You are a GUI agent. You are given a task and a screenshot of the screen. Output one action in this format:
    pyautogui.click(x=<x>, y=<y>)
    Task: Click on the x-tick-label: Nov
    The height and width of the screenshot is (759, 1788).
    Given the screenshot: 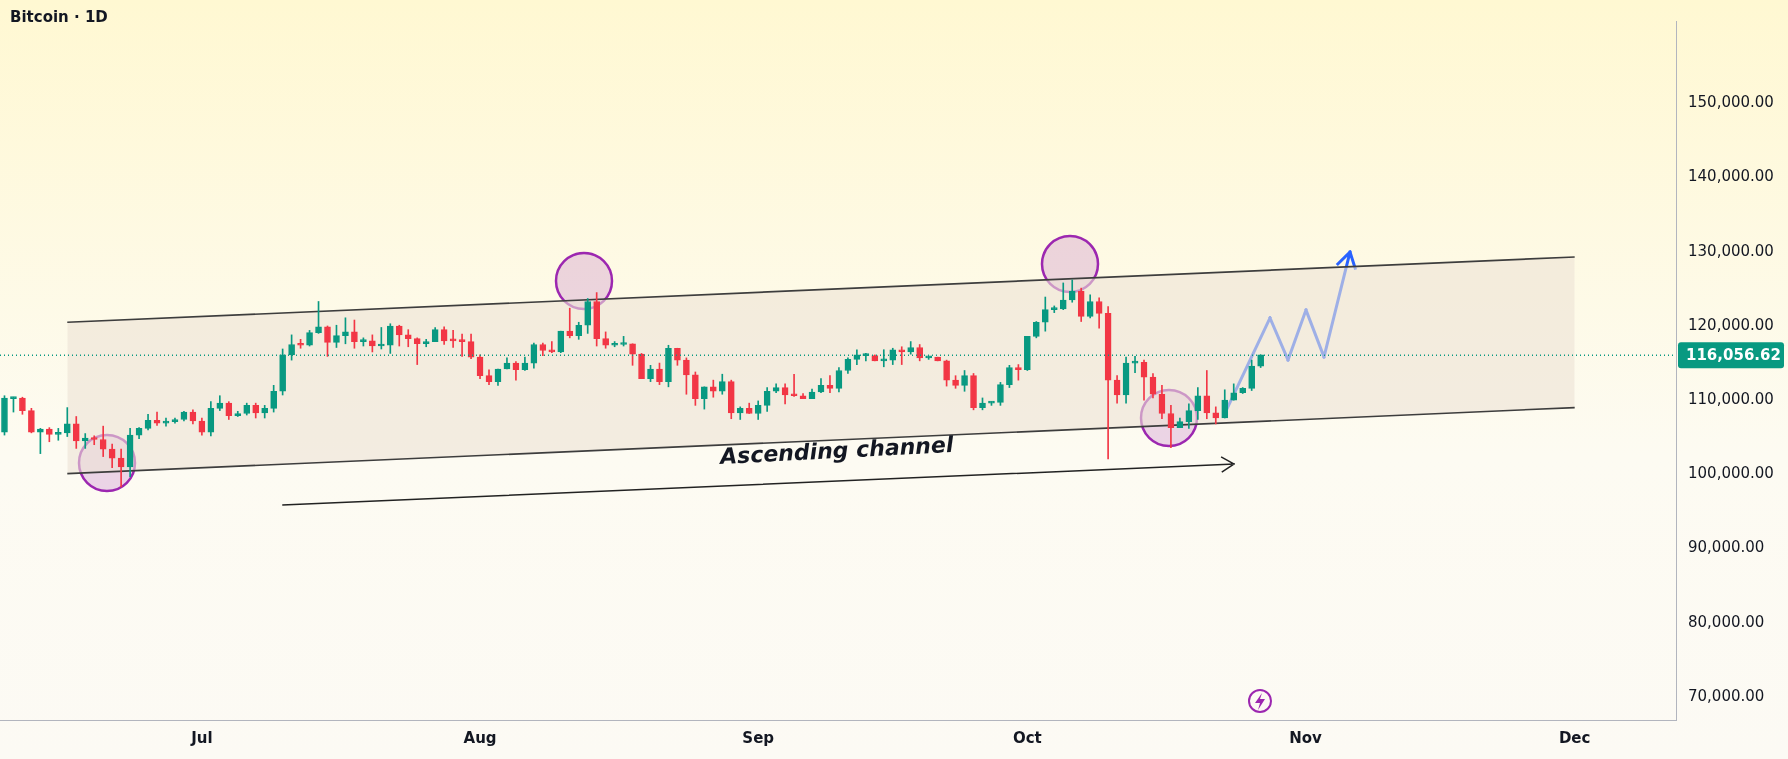 What is the action you would take?
    pyautogui.click(x=1306, y=737)
    